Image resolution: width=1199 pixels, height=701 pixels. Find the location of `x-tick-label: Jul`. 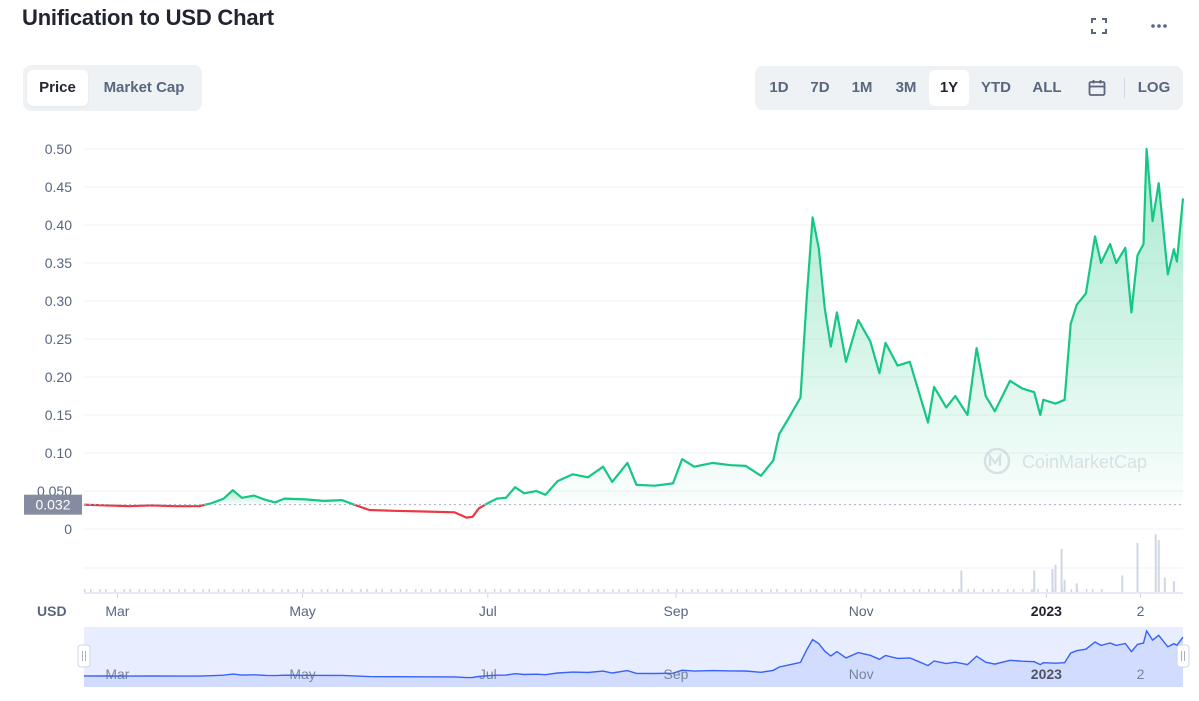

x-tick-label: Jul is located at coordinates (488, 611).